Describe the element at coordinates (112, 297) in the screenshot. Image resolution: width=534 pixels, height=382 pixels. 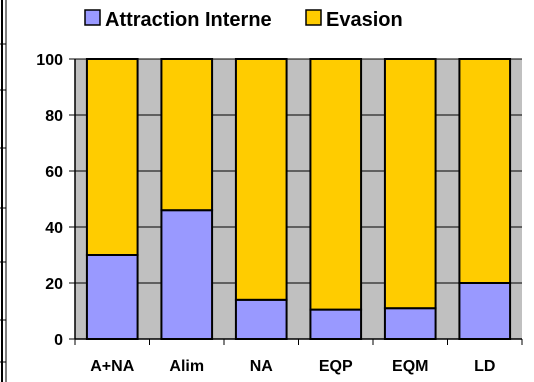
I see `bar-attraction-interne-a-na` at that location.